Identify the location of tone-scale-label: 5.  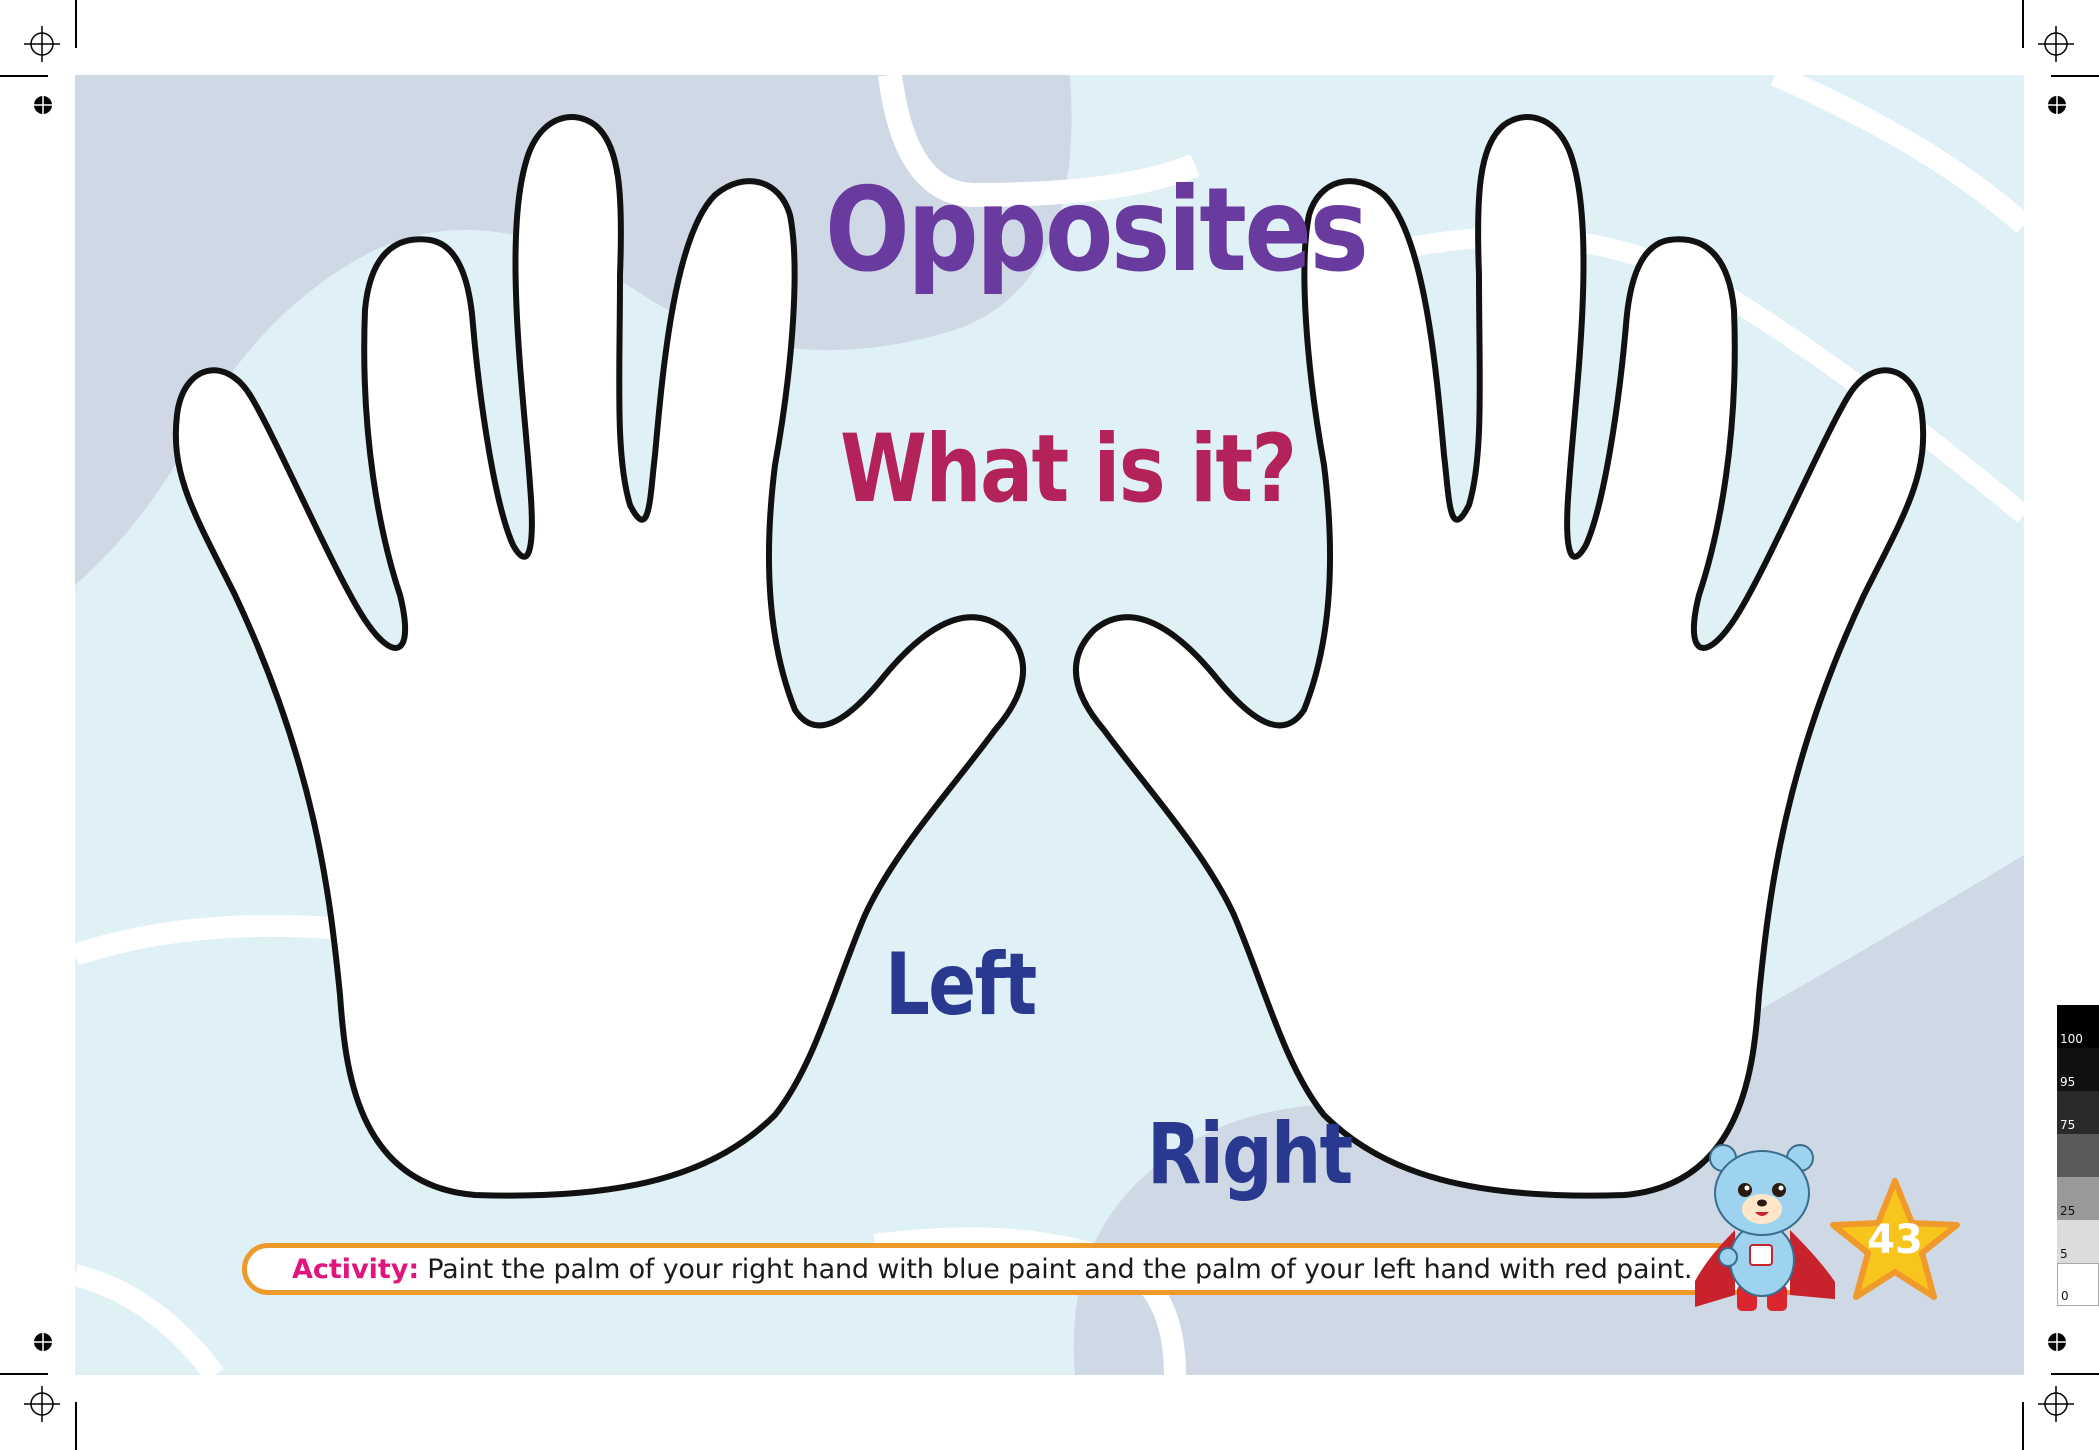
(2064, 1254).